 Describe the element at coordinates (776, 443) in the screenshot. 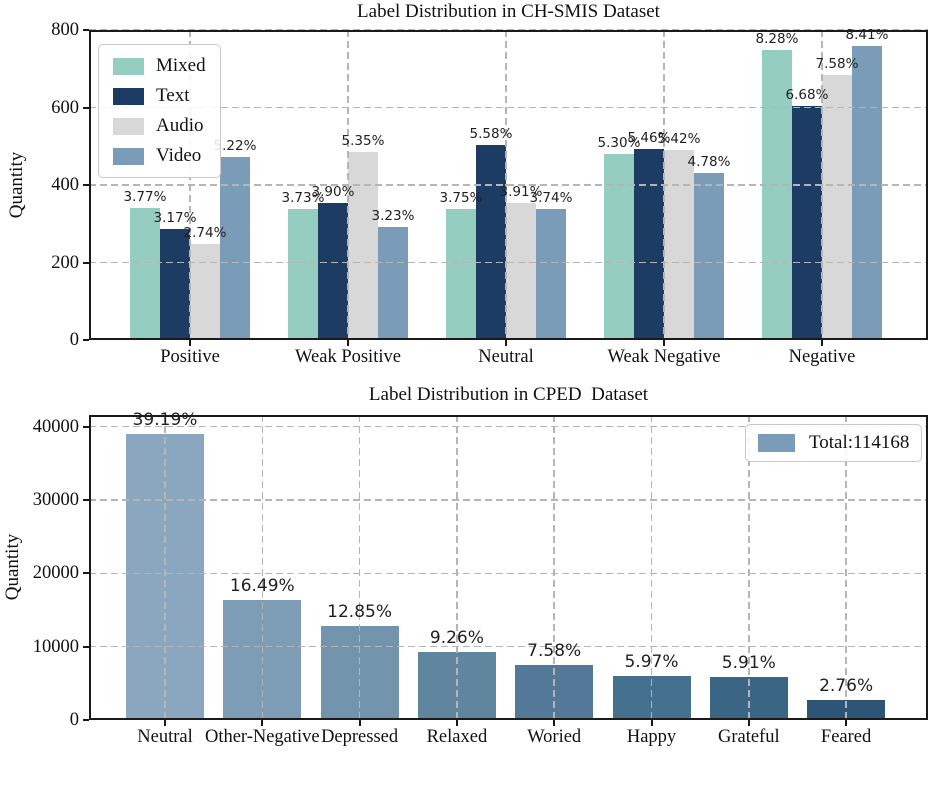

I see `chart2-legend-swatch-total` at that location.